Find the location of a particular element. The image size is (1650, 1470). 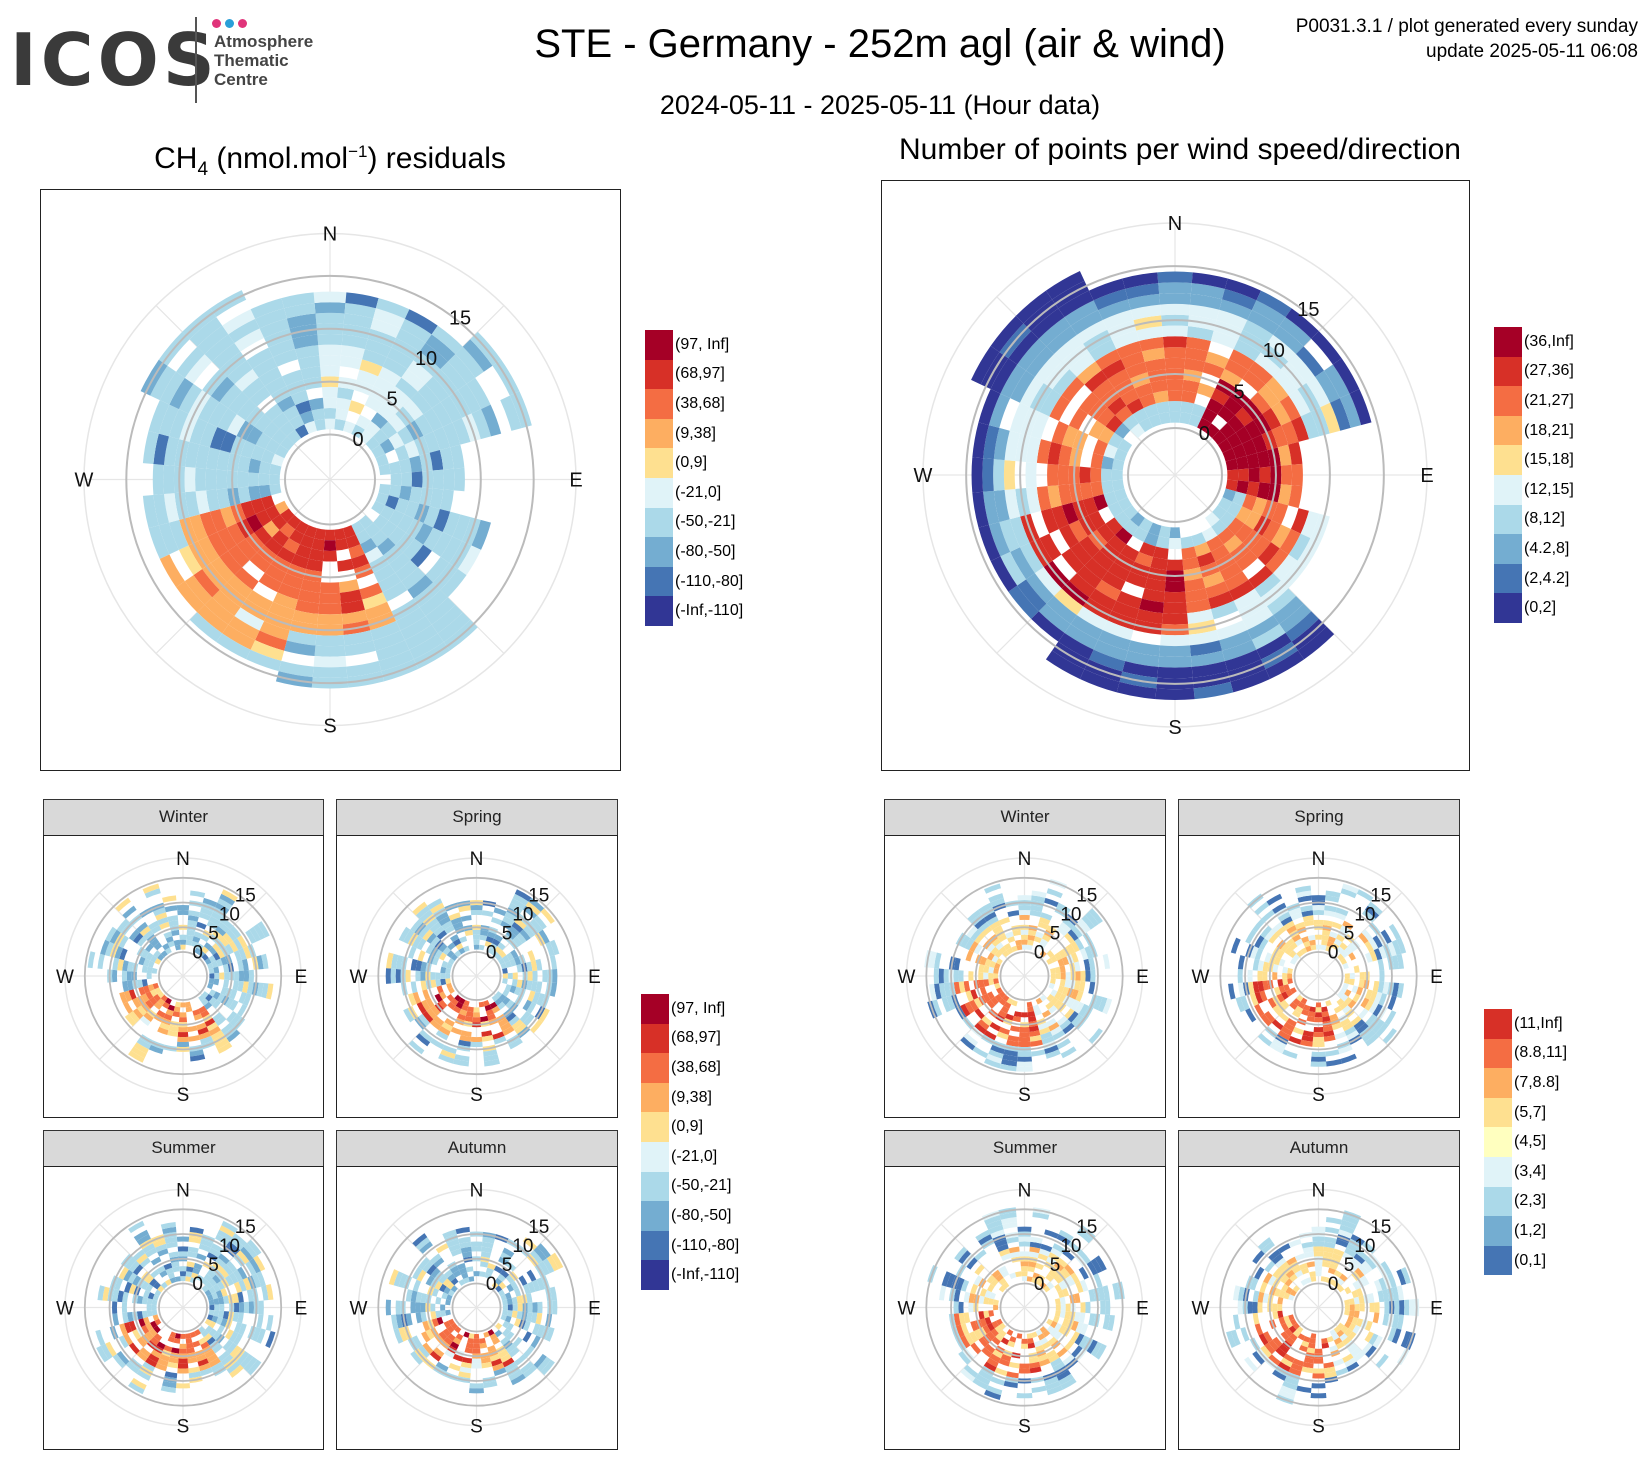

facet-strip-cnt-summer: Summer is located at coordinates (1025, 1148).